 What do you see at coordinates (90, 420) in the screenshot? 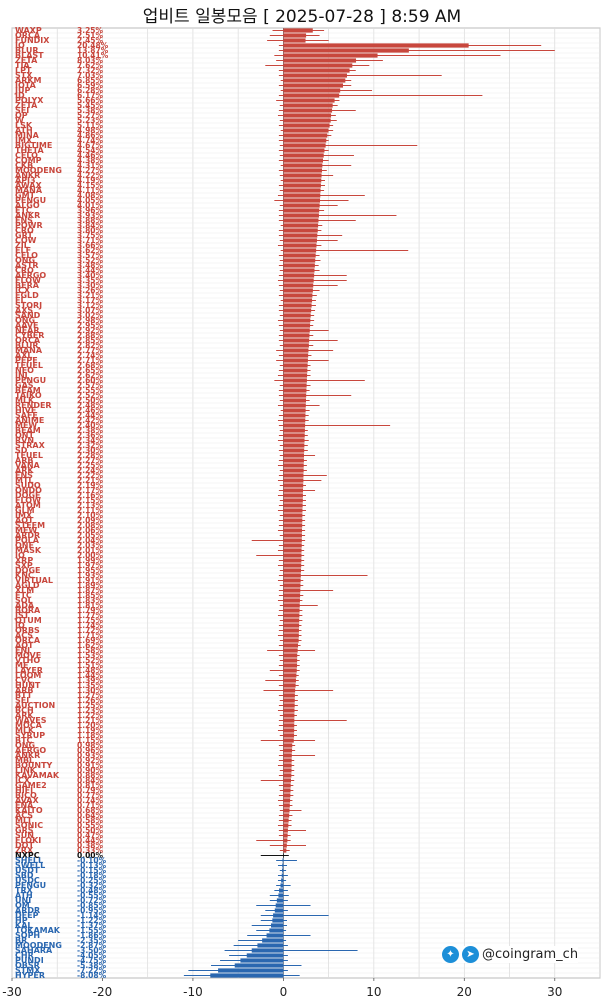
I see `change-label: 2.42%` at bounding box center [90, 420].